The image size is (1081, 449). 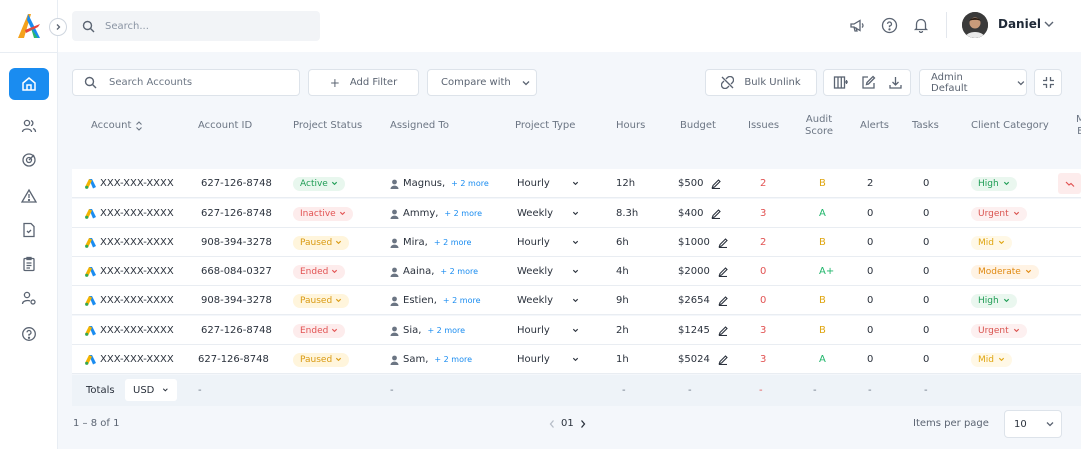 What do you see at coordinates (328, 125) in the screenshot?
I see `column-header-project-status: Project Status` at bounding box center [328, 125].